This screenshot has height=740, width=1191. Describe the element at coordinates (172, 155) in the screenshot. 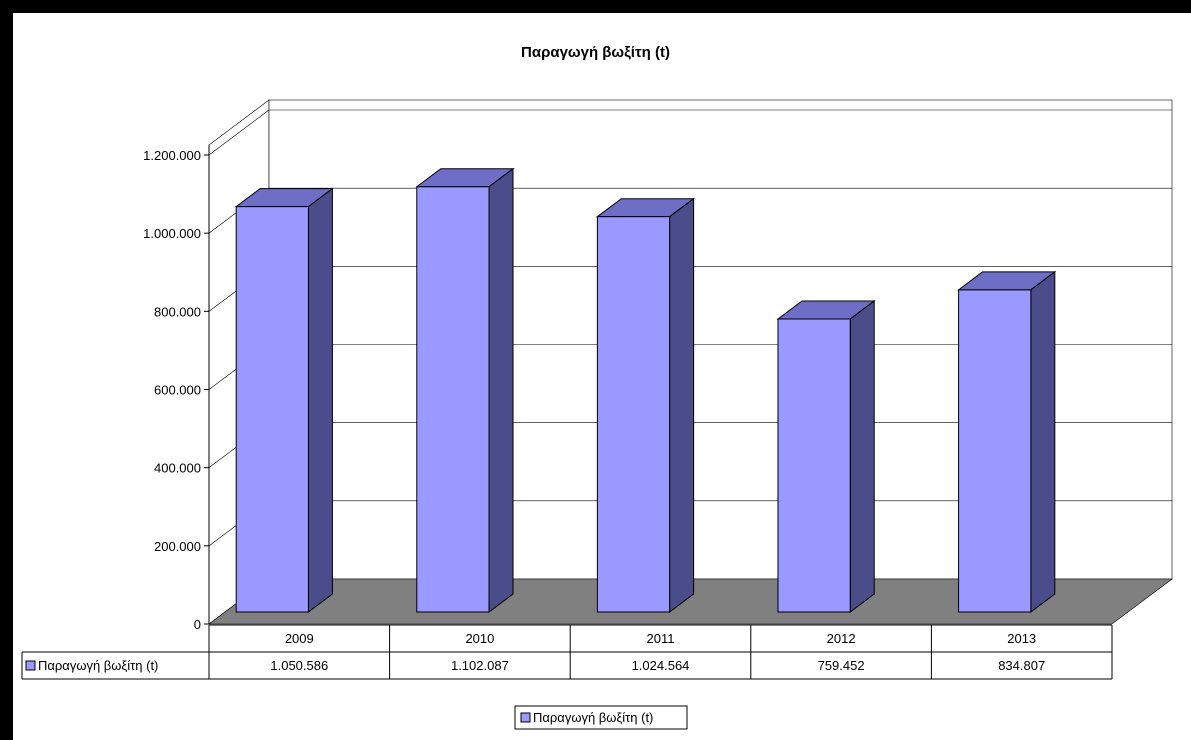

I see `y-tick-label: 1.200.000` at that location.